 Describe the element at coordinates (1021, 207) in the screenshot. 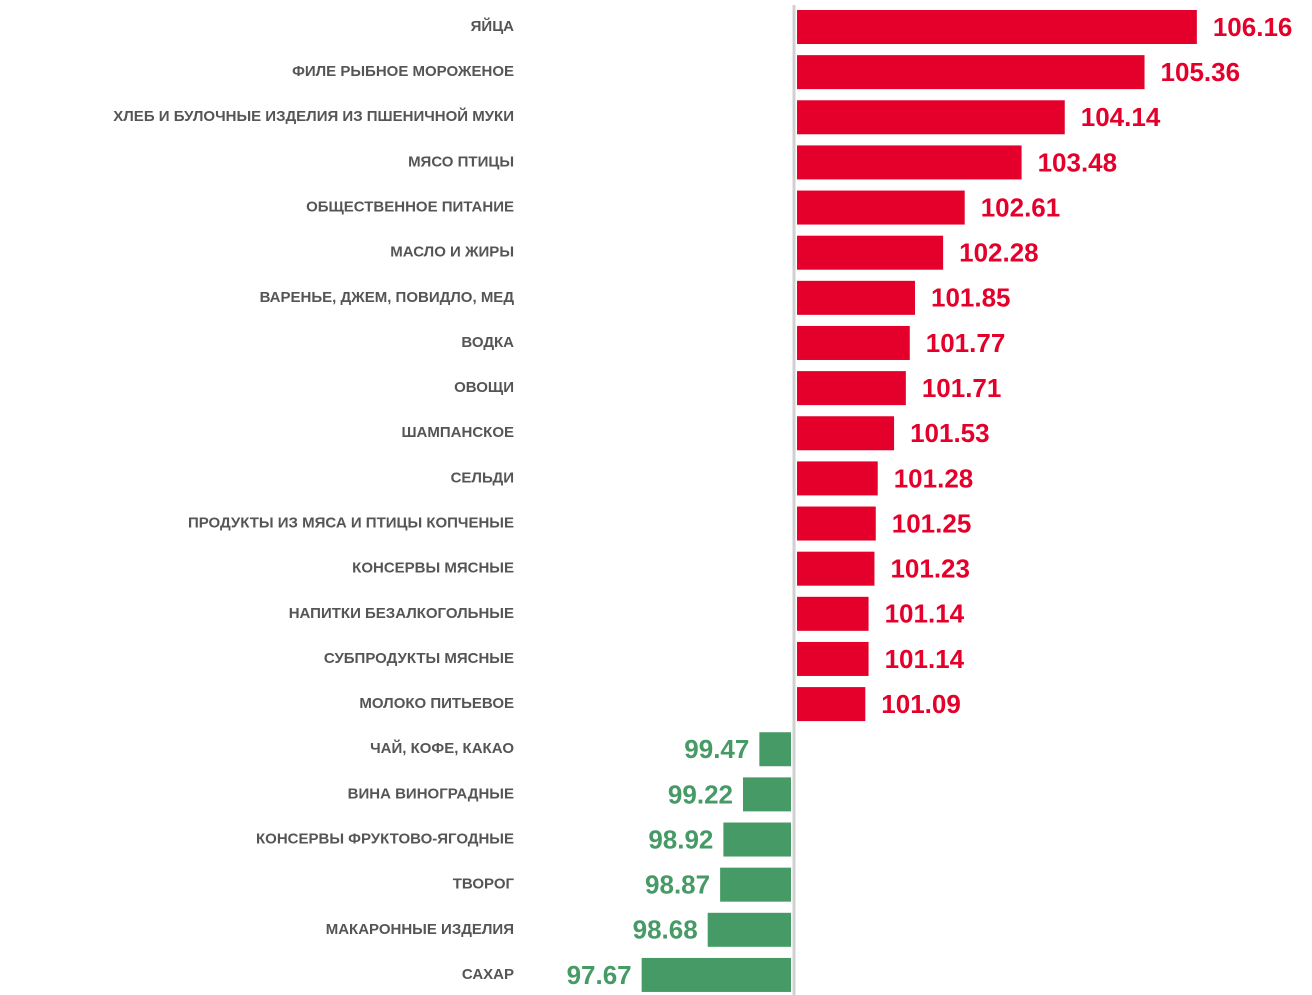

I see `value-label: 102.61` at that location.